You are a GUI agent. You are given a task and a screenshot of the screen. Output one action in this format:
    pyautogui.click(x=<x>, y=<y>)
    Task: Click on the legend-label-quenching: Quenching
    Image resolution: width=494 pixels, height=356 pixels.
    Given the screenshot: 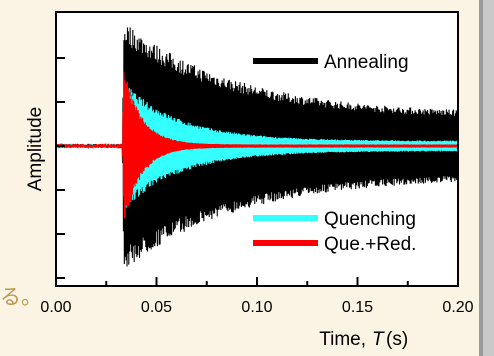 What is the action you would take?
    pyautogui.click(x=370, y=219)
    